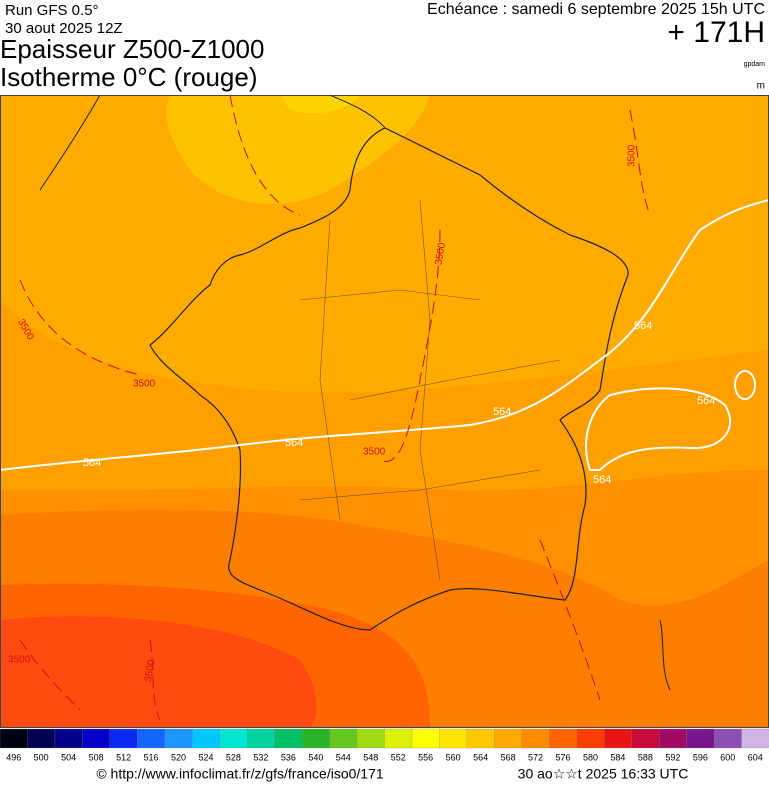 The width and height of the screenshot is (769, 791). What do you see at coordinates (603, 774) in the screenshot?
I see `timestamp: 30 ao☆☆t 2025 16:33 UTC` at bounding box center [603, 774].